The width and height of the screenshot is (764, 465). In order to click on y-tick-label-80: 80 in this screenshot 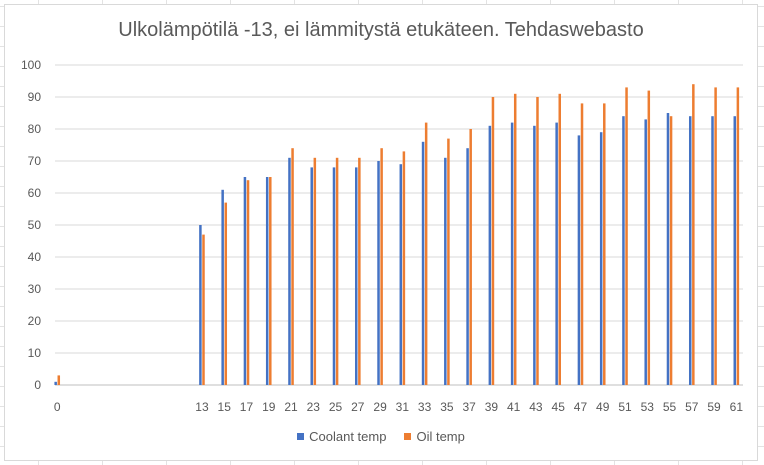, I will do `click(35, 129)`.